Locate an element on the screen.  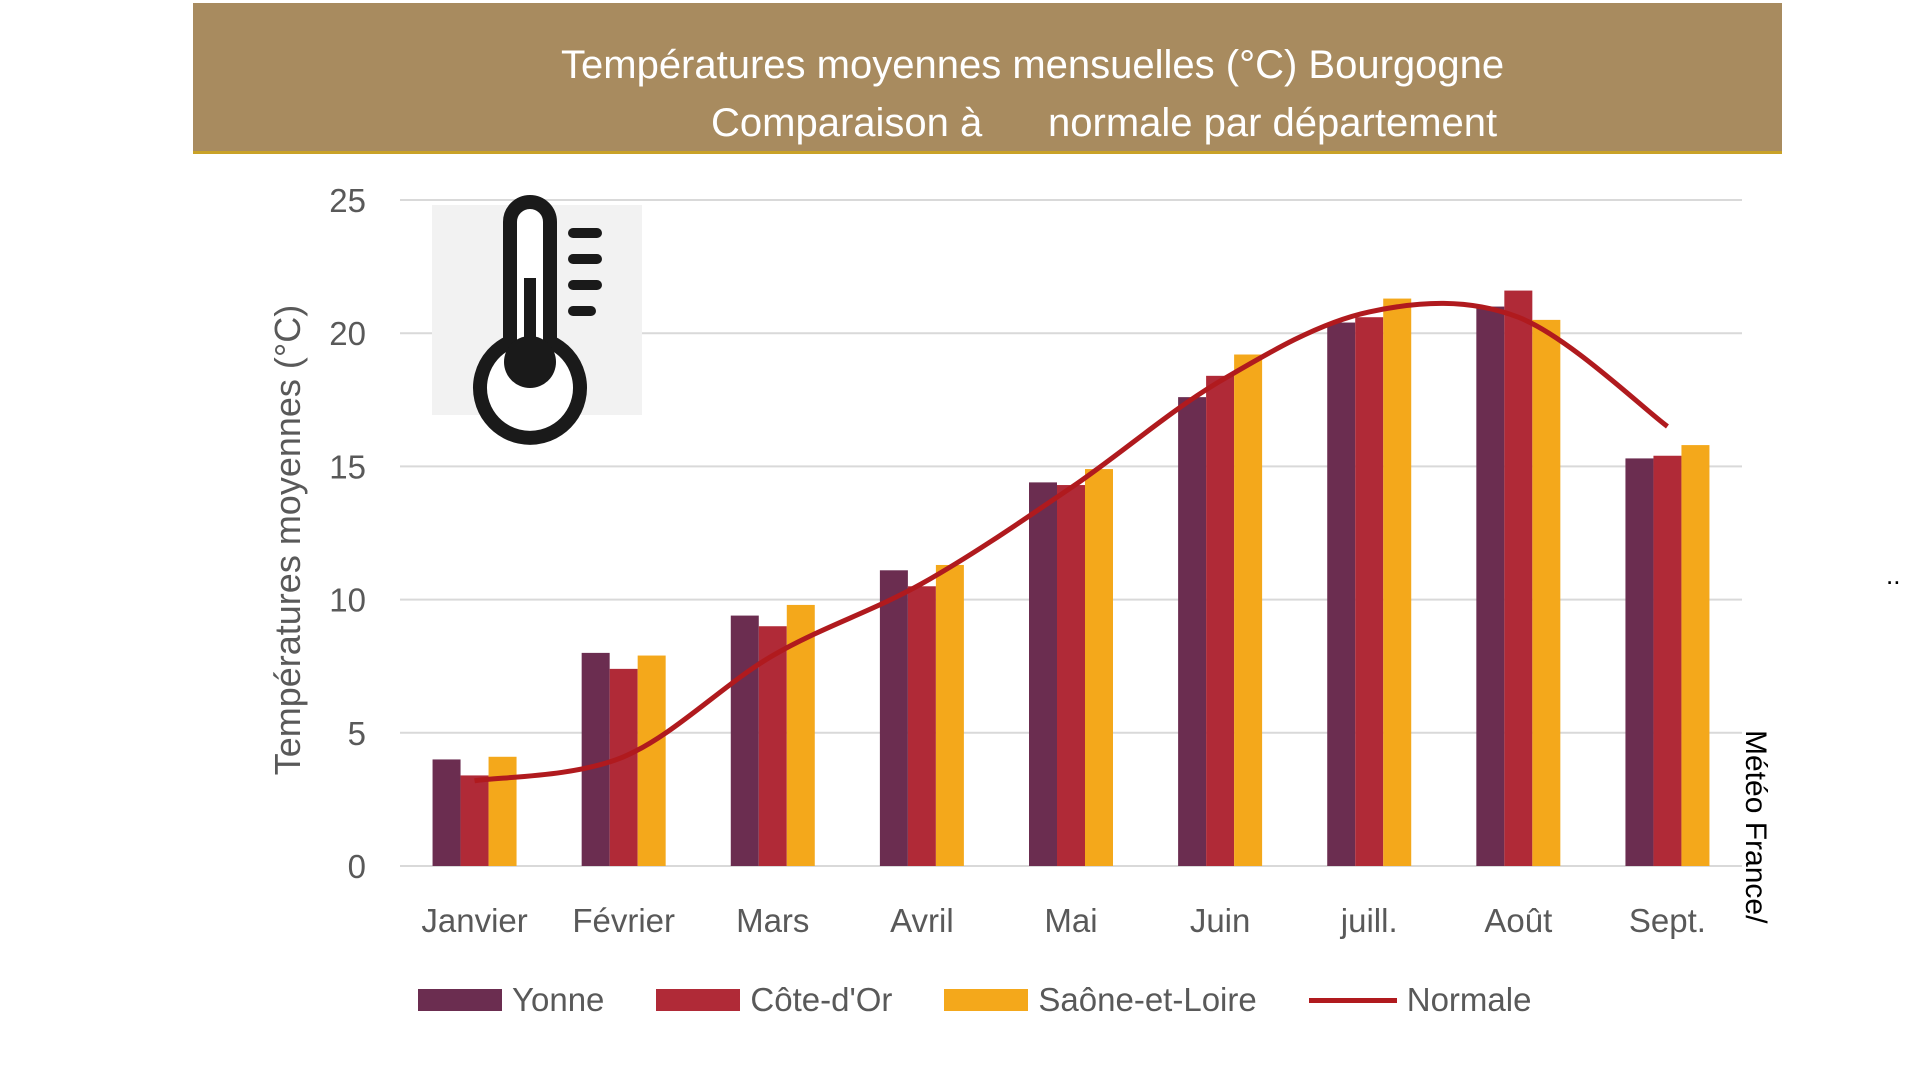
chart-subtitle-part2: normale par département is located at coordinates (1273, 123).